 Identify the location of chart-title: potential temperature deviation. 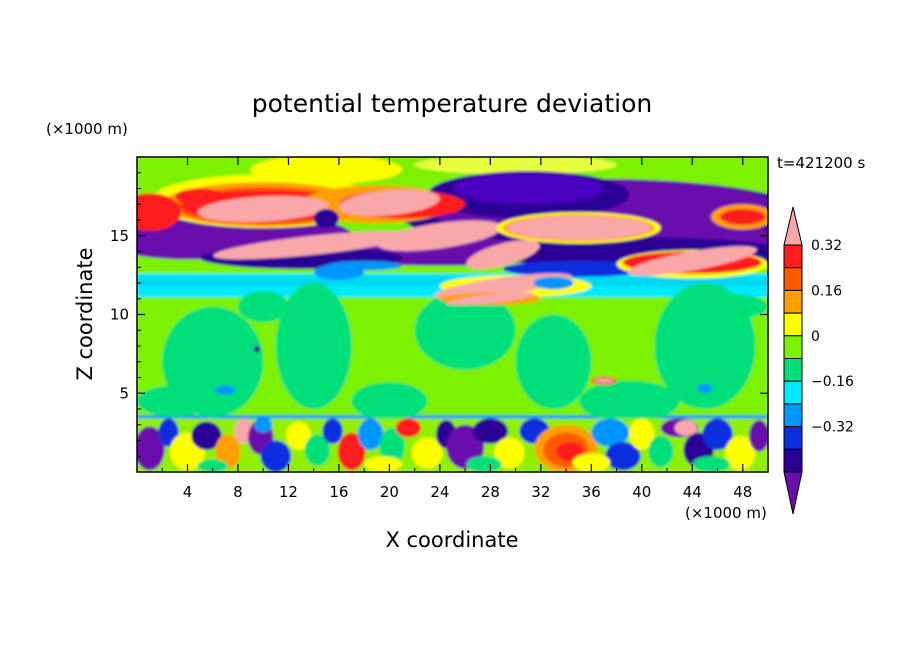
(452, 103).